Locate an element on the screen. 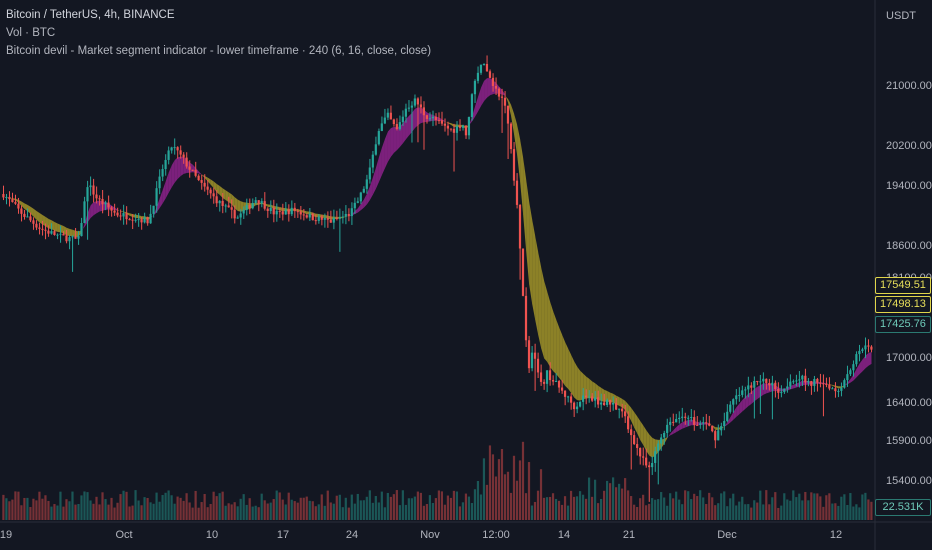 Image resolution: width=932 pixels, height=550 pixels. currency-label: USDT is located at coordinates (901, 16).